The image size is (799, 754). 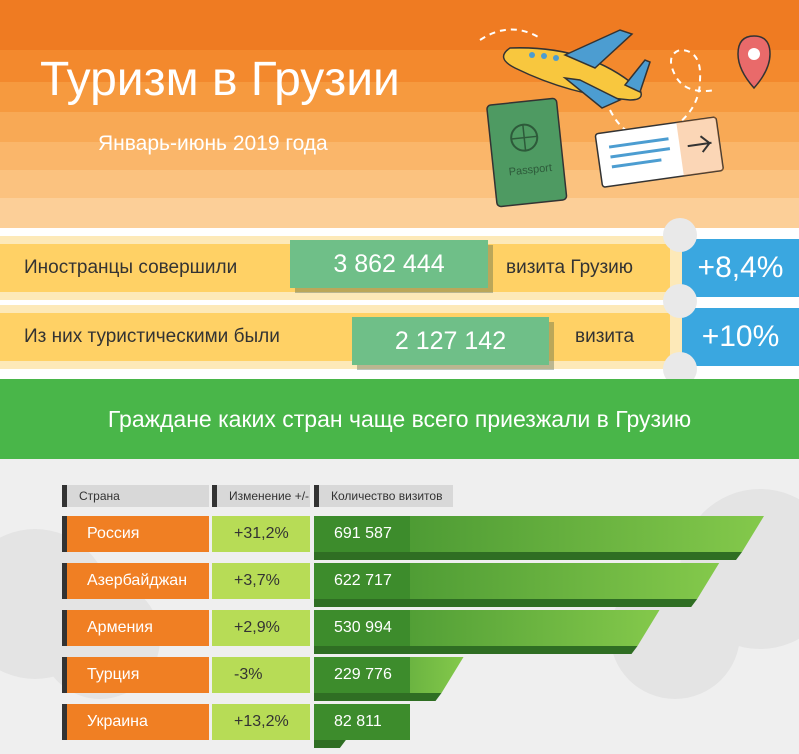 I want to click on page-title: Туризм в Грузии, so click(x=220, y=79).